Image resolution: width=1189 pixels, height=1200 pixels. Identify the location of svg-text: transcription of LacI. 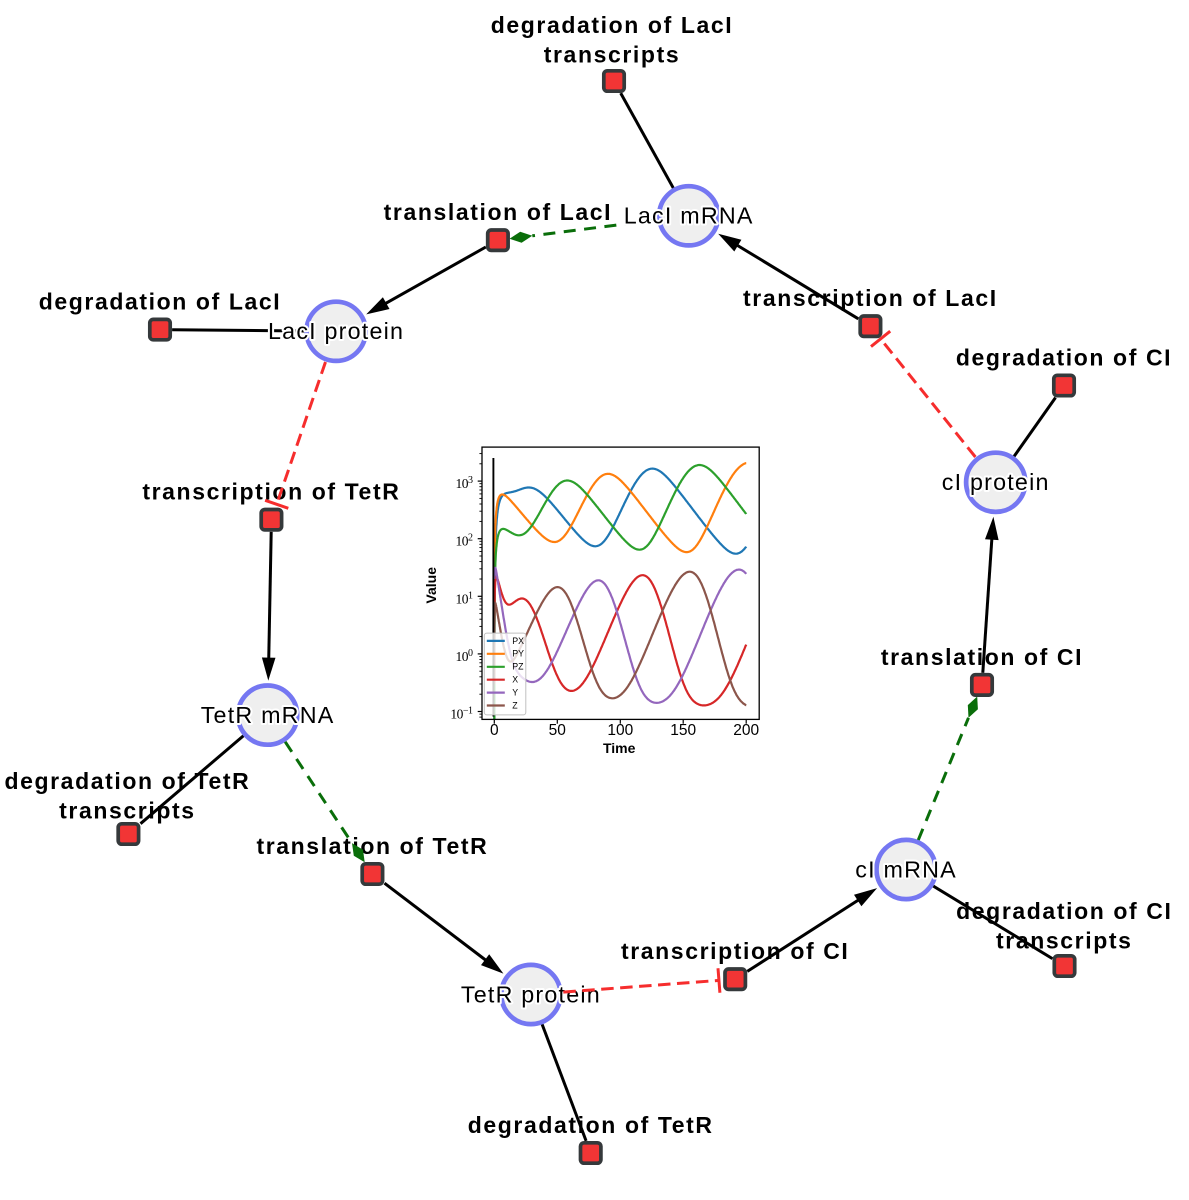
(870, 298).